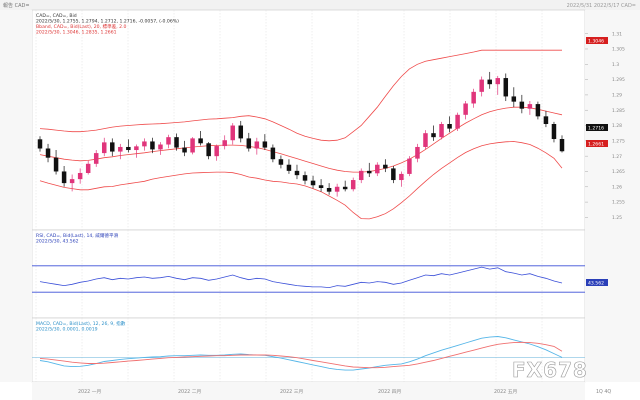  What do you see at coordinates (16, 5) in the screenshot?
I see `top-left-label: 報告 CAD=` at bounding box center [16, 5].